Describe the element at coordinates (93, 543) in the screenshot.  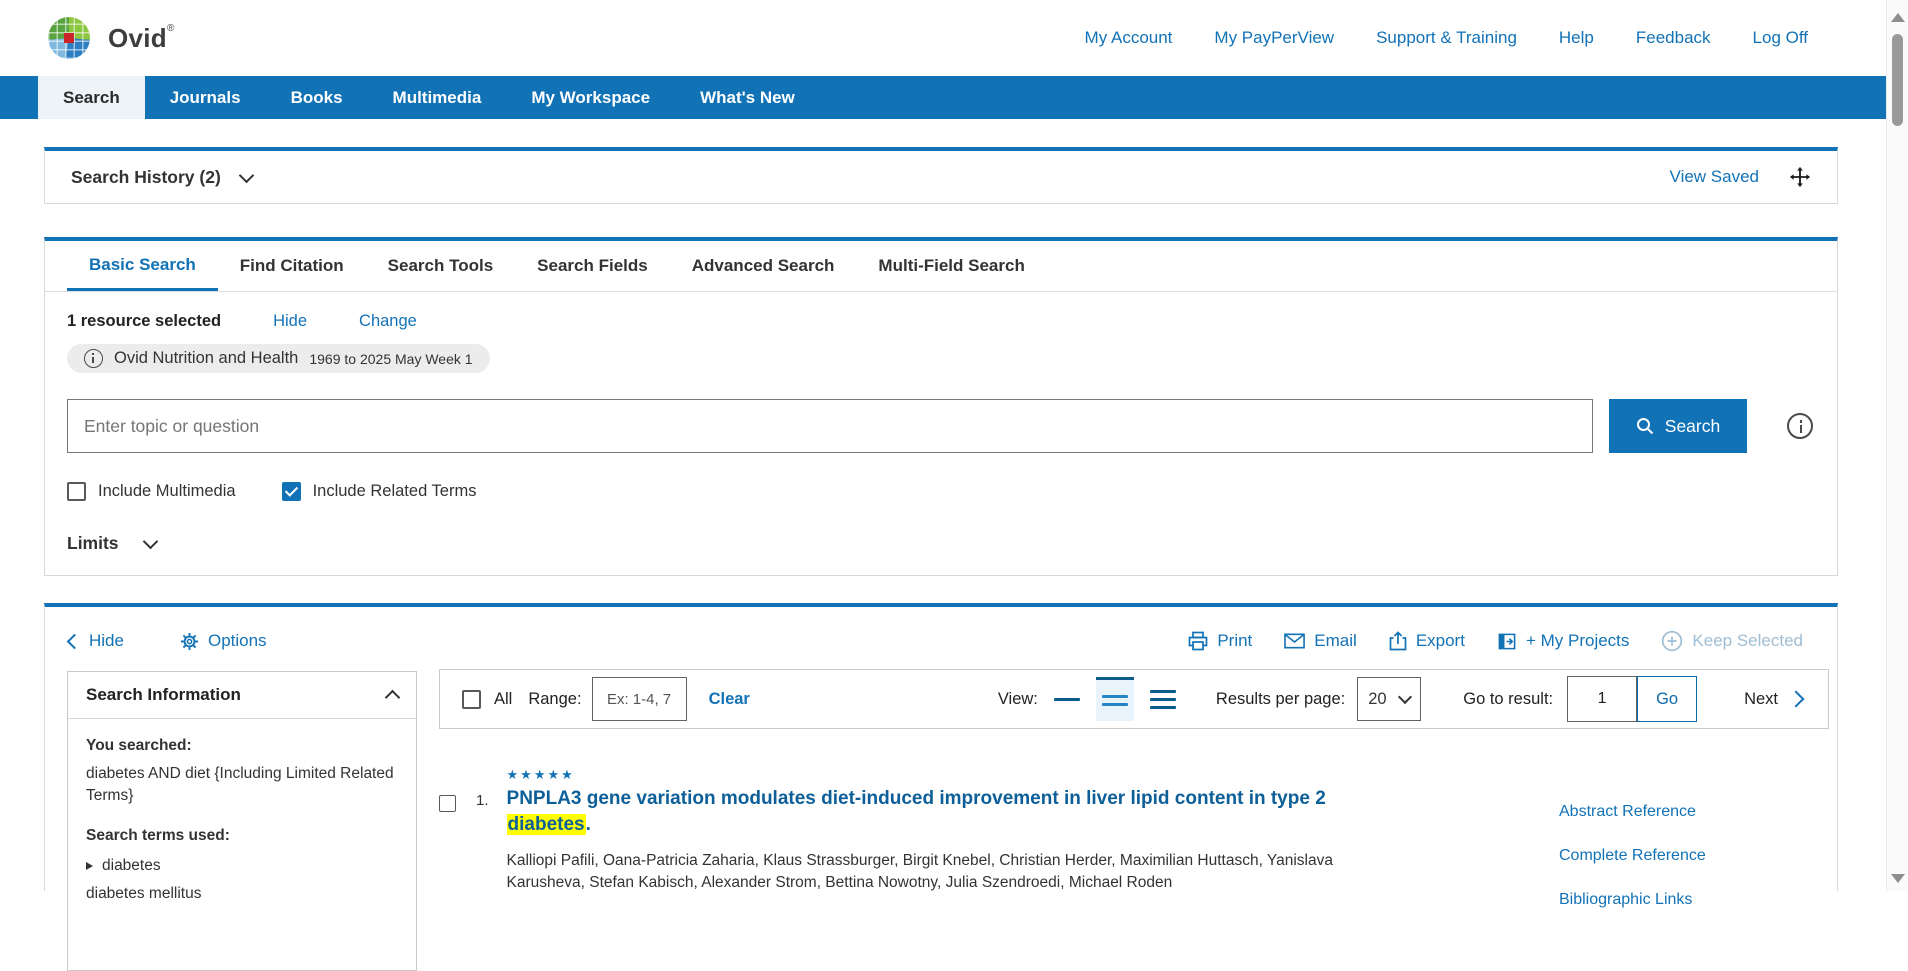
I see `limits-label: Limits` at that location.